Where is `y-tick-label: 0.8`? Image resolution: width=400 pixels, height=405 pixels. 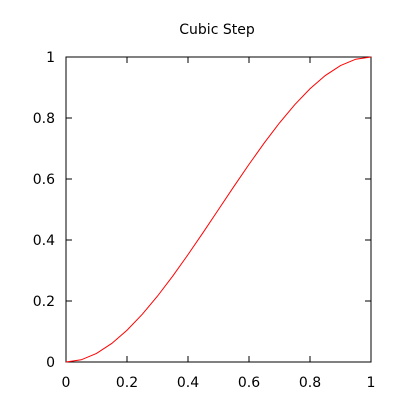
y-tick-label: 0.8 is located at coordinates (44, 119).